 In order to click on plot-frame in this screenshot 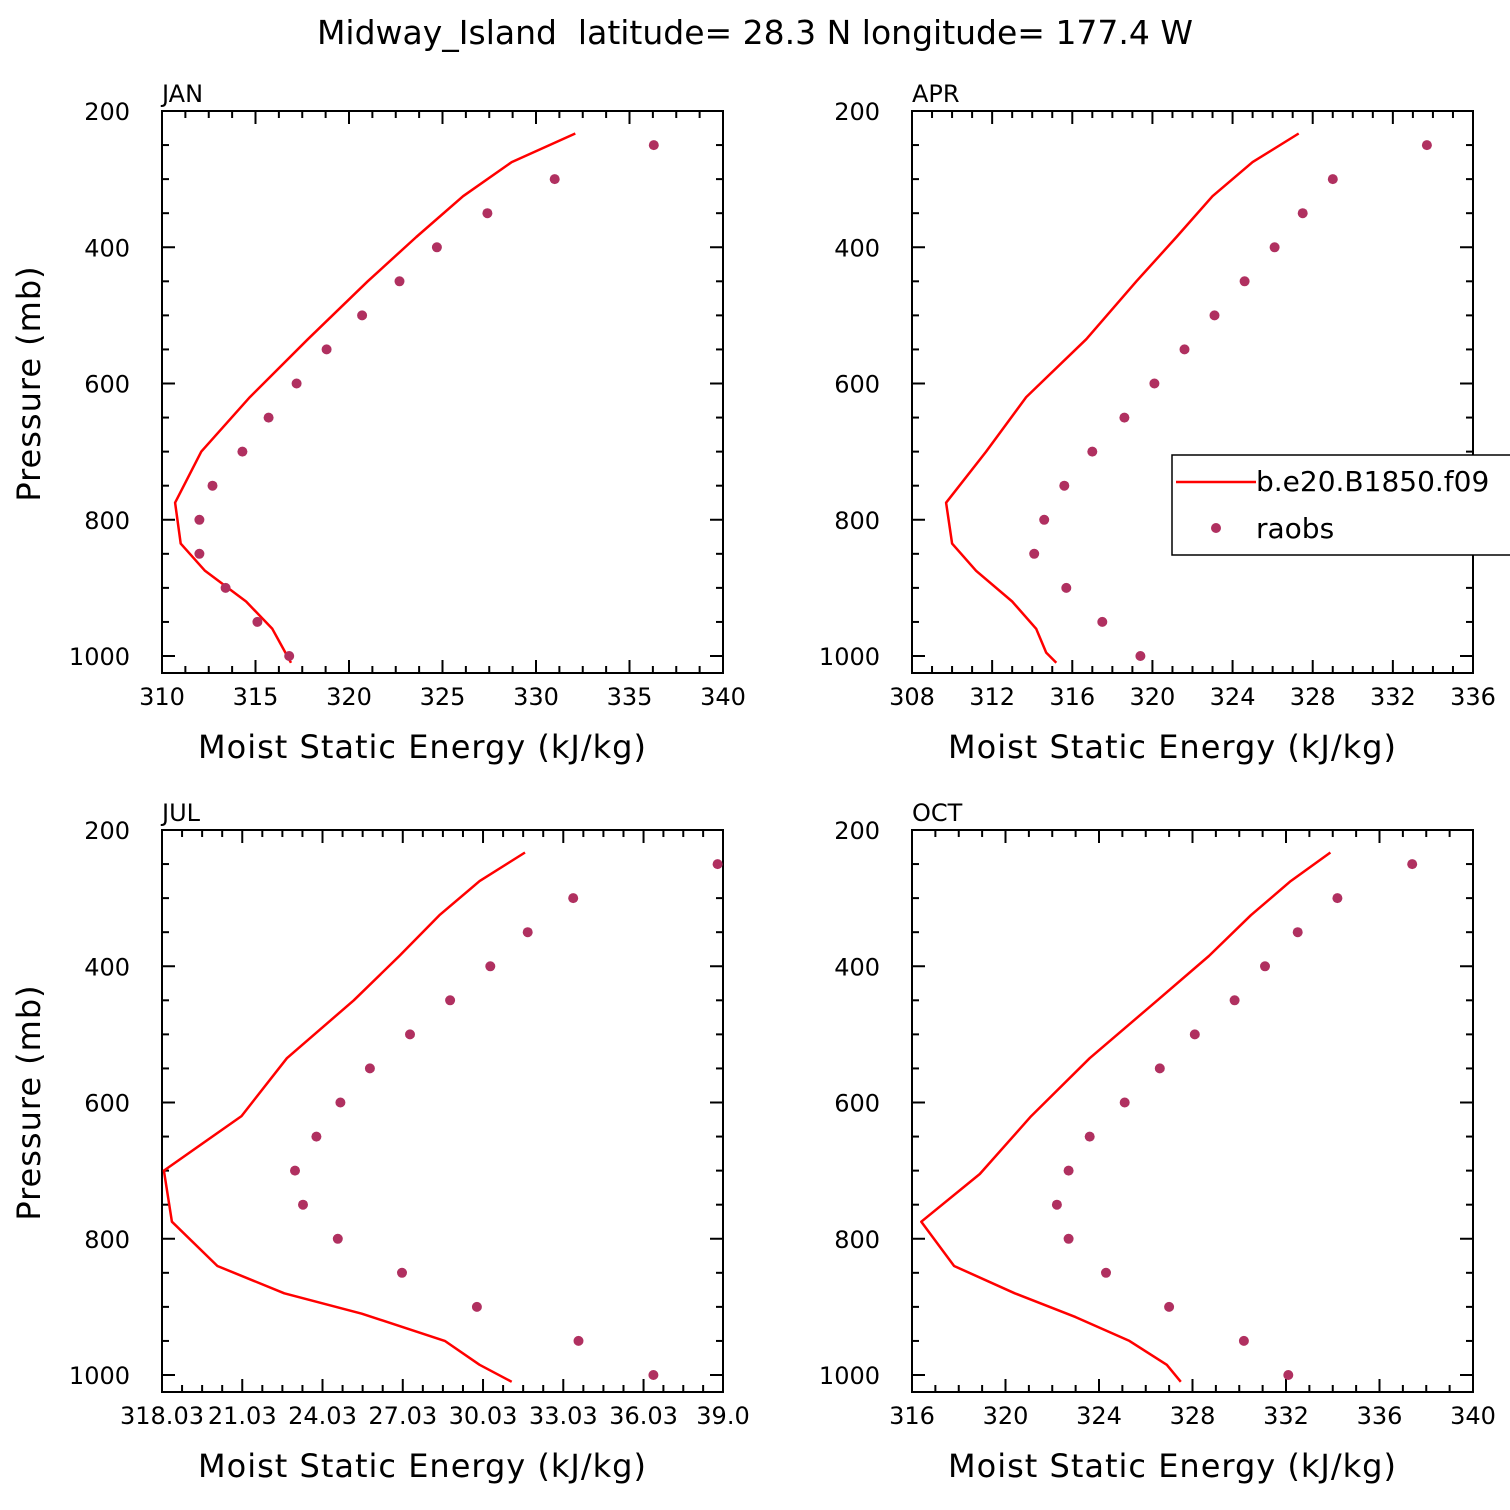, I will do `click(442, 392)`.